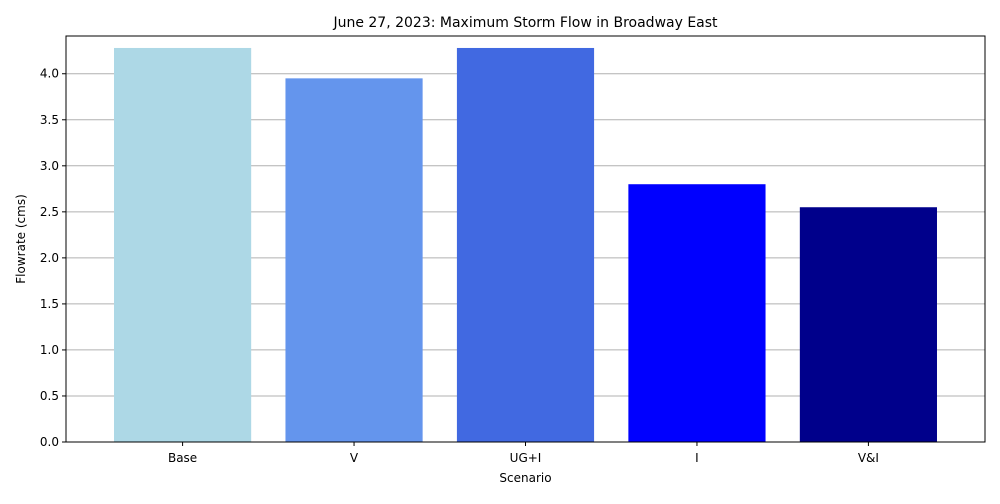  Describe the element at coordinates (49, 212) in the screenshot. I see `y-tick-label: 2.5` at that location.